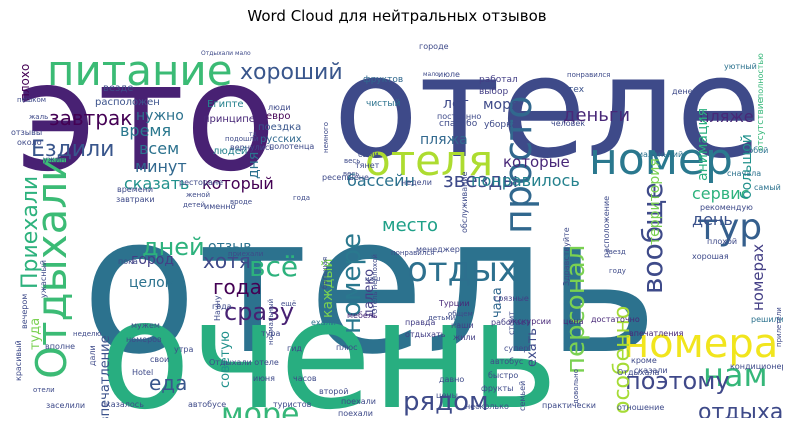 The width and height of the screenshot is (794, 427). Describe the element at coordinates (744, 173) in the screenshot. I see `word-87: сначала` at that location.